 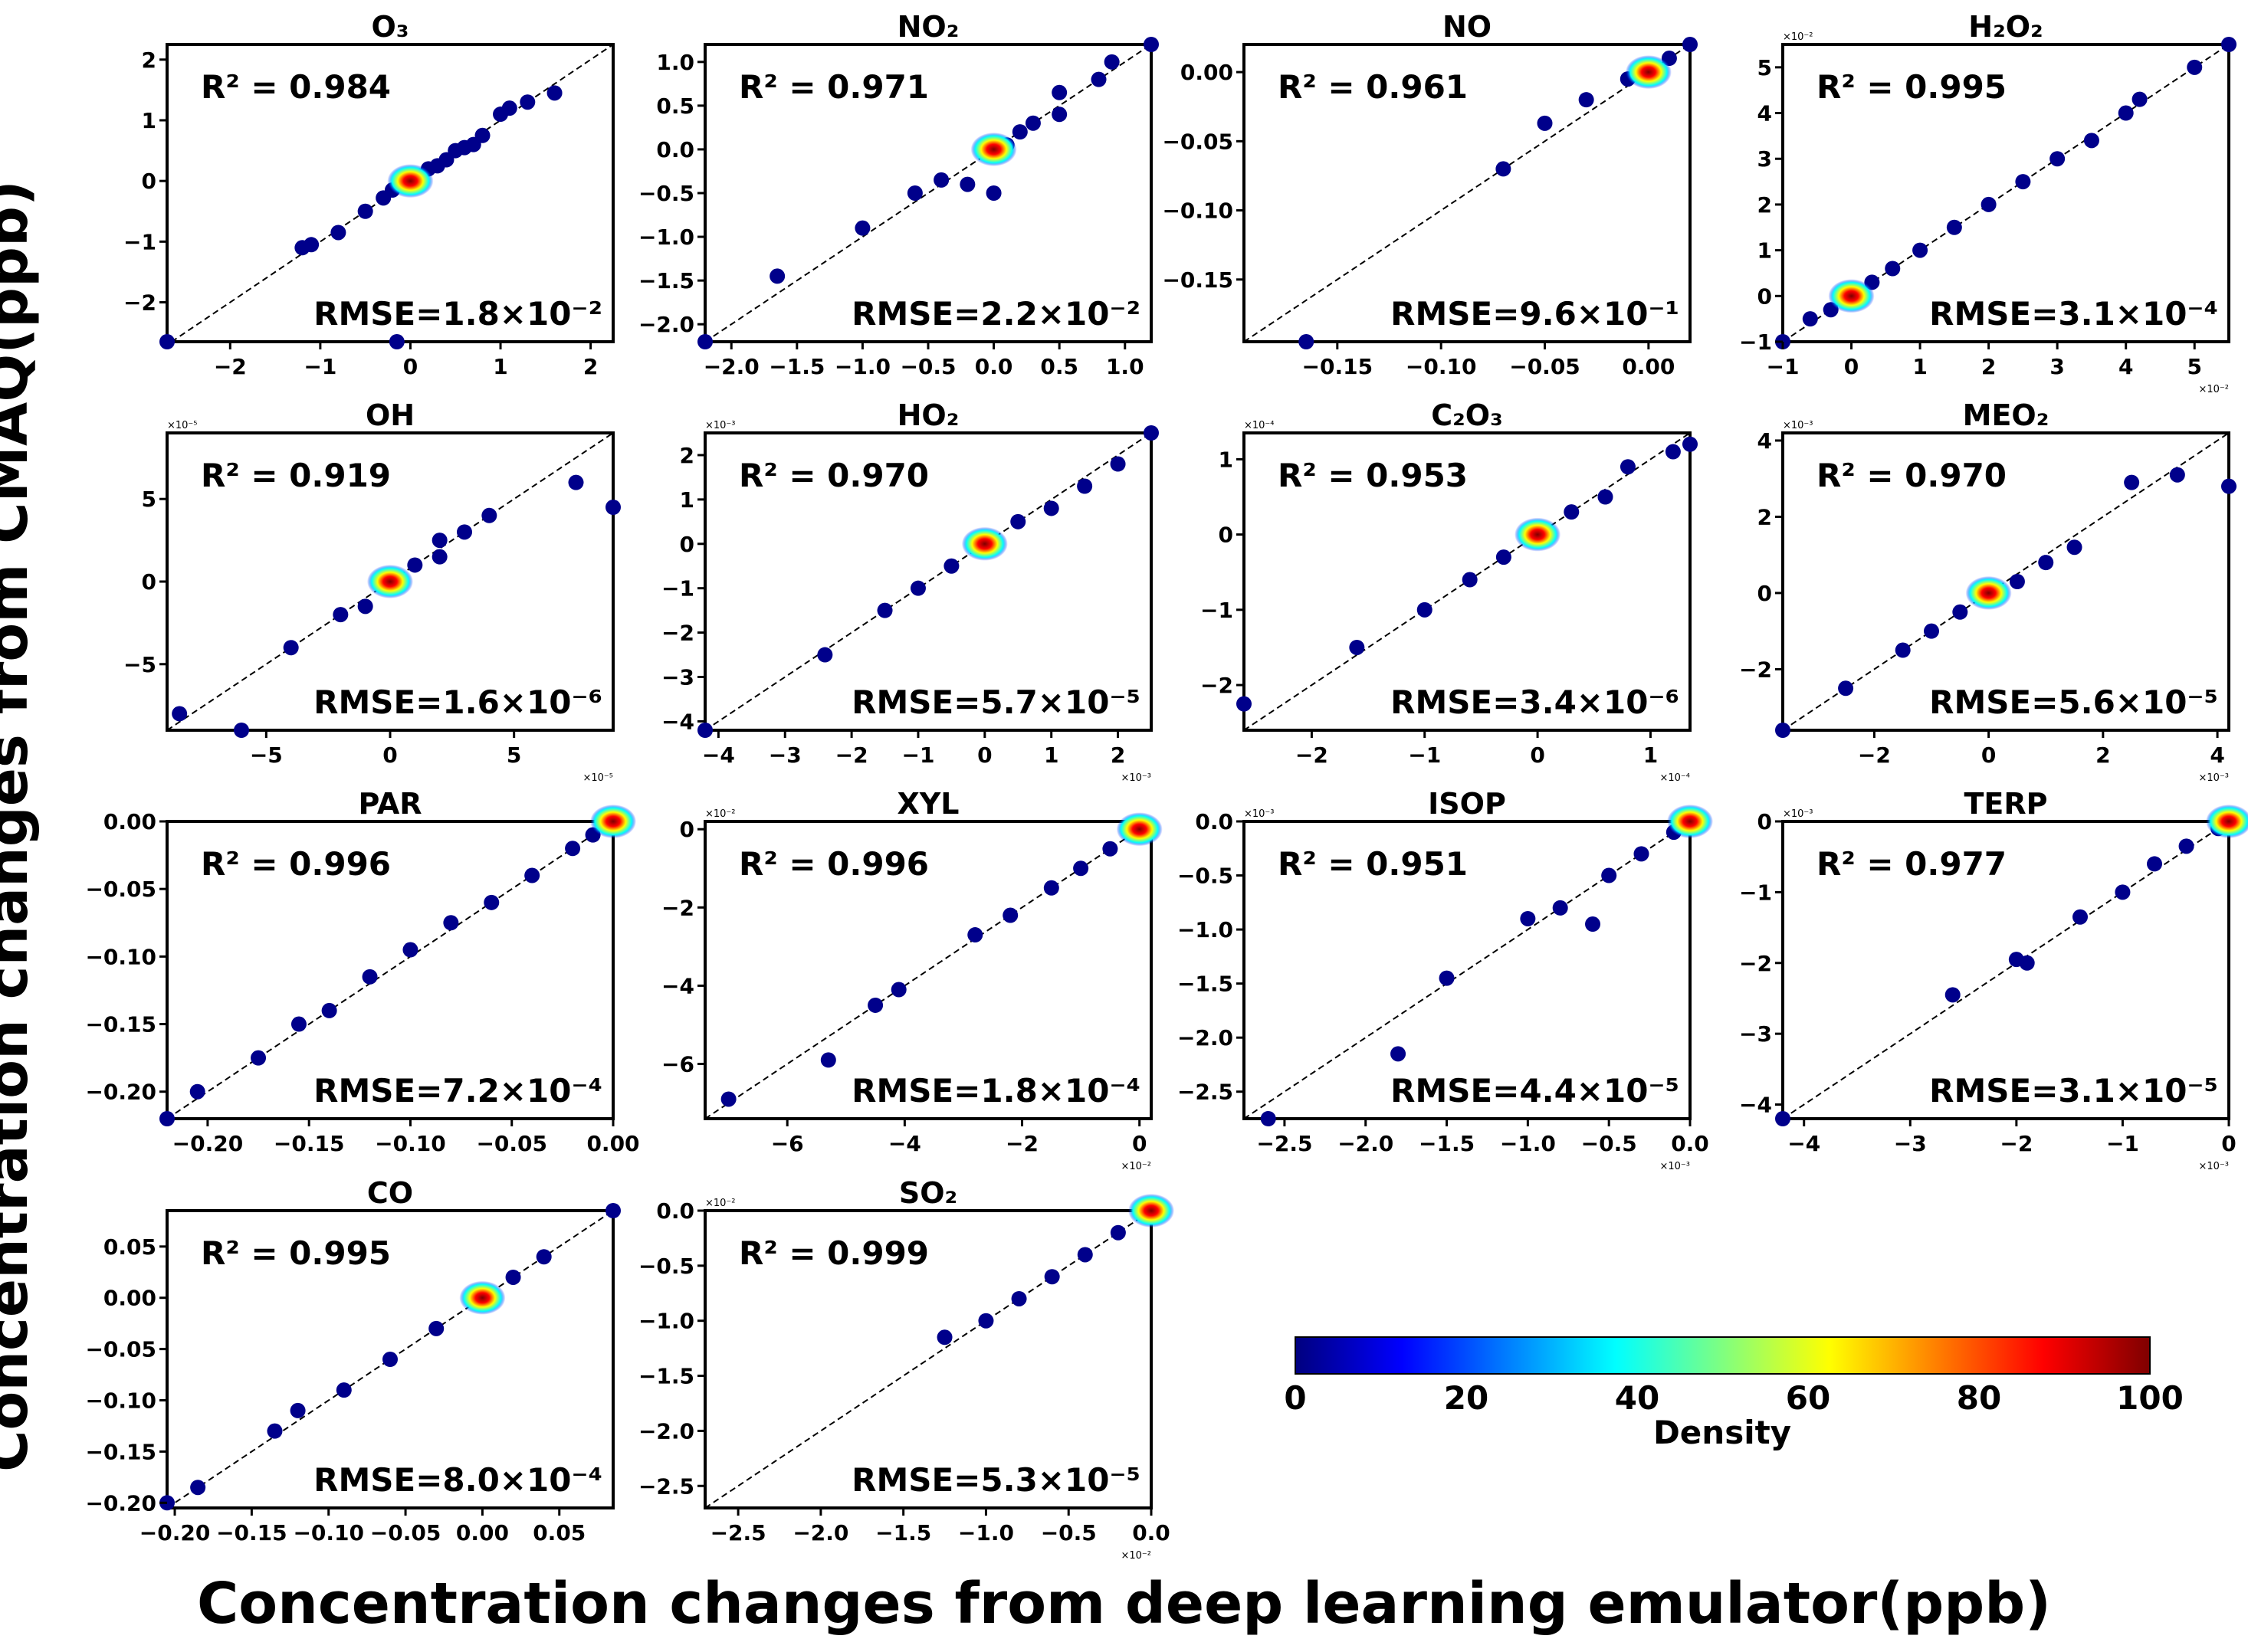 I want to click on colorbar-tick-label: 100, so click(x=2150, y=1398).